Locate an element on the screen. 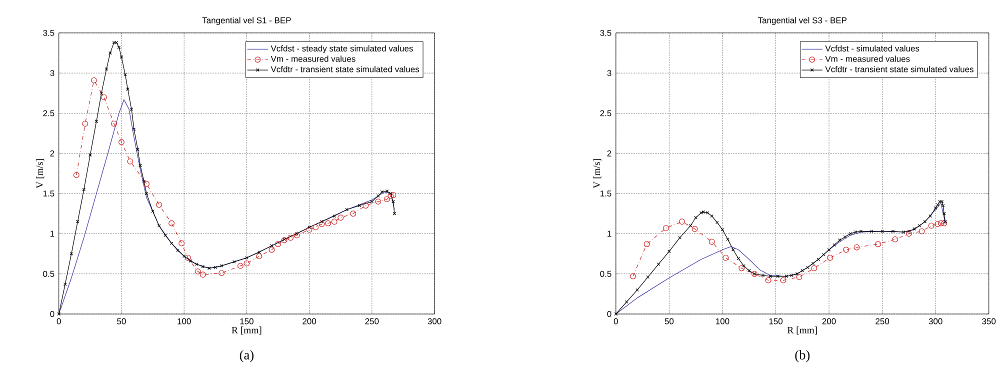  y-tick-label: 0 is located at coordinates (52, 313).